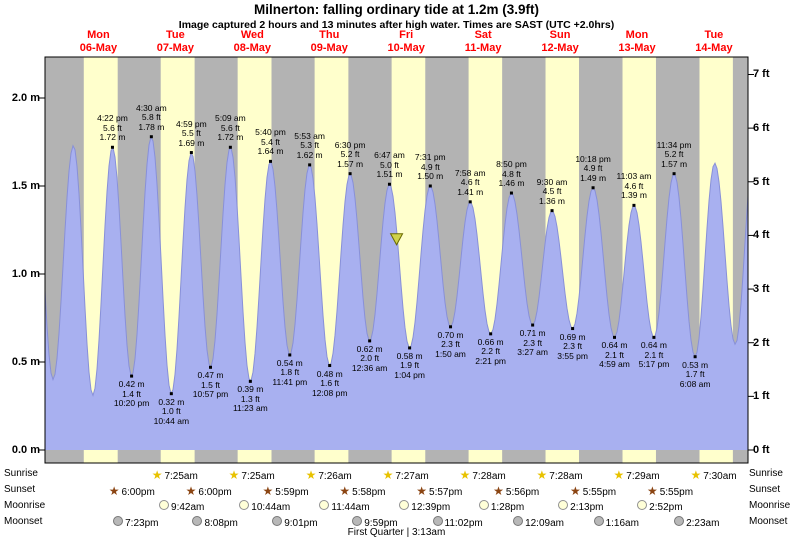  What do you see at coordinates (770, 505) in the screenshot?
I see `astro-row-label-right: Moonrise` at bounding box center [770, 505].